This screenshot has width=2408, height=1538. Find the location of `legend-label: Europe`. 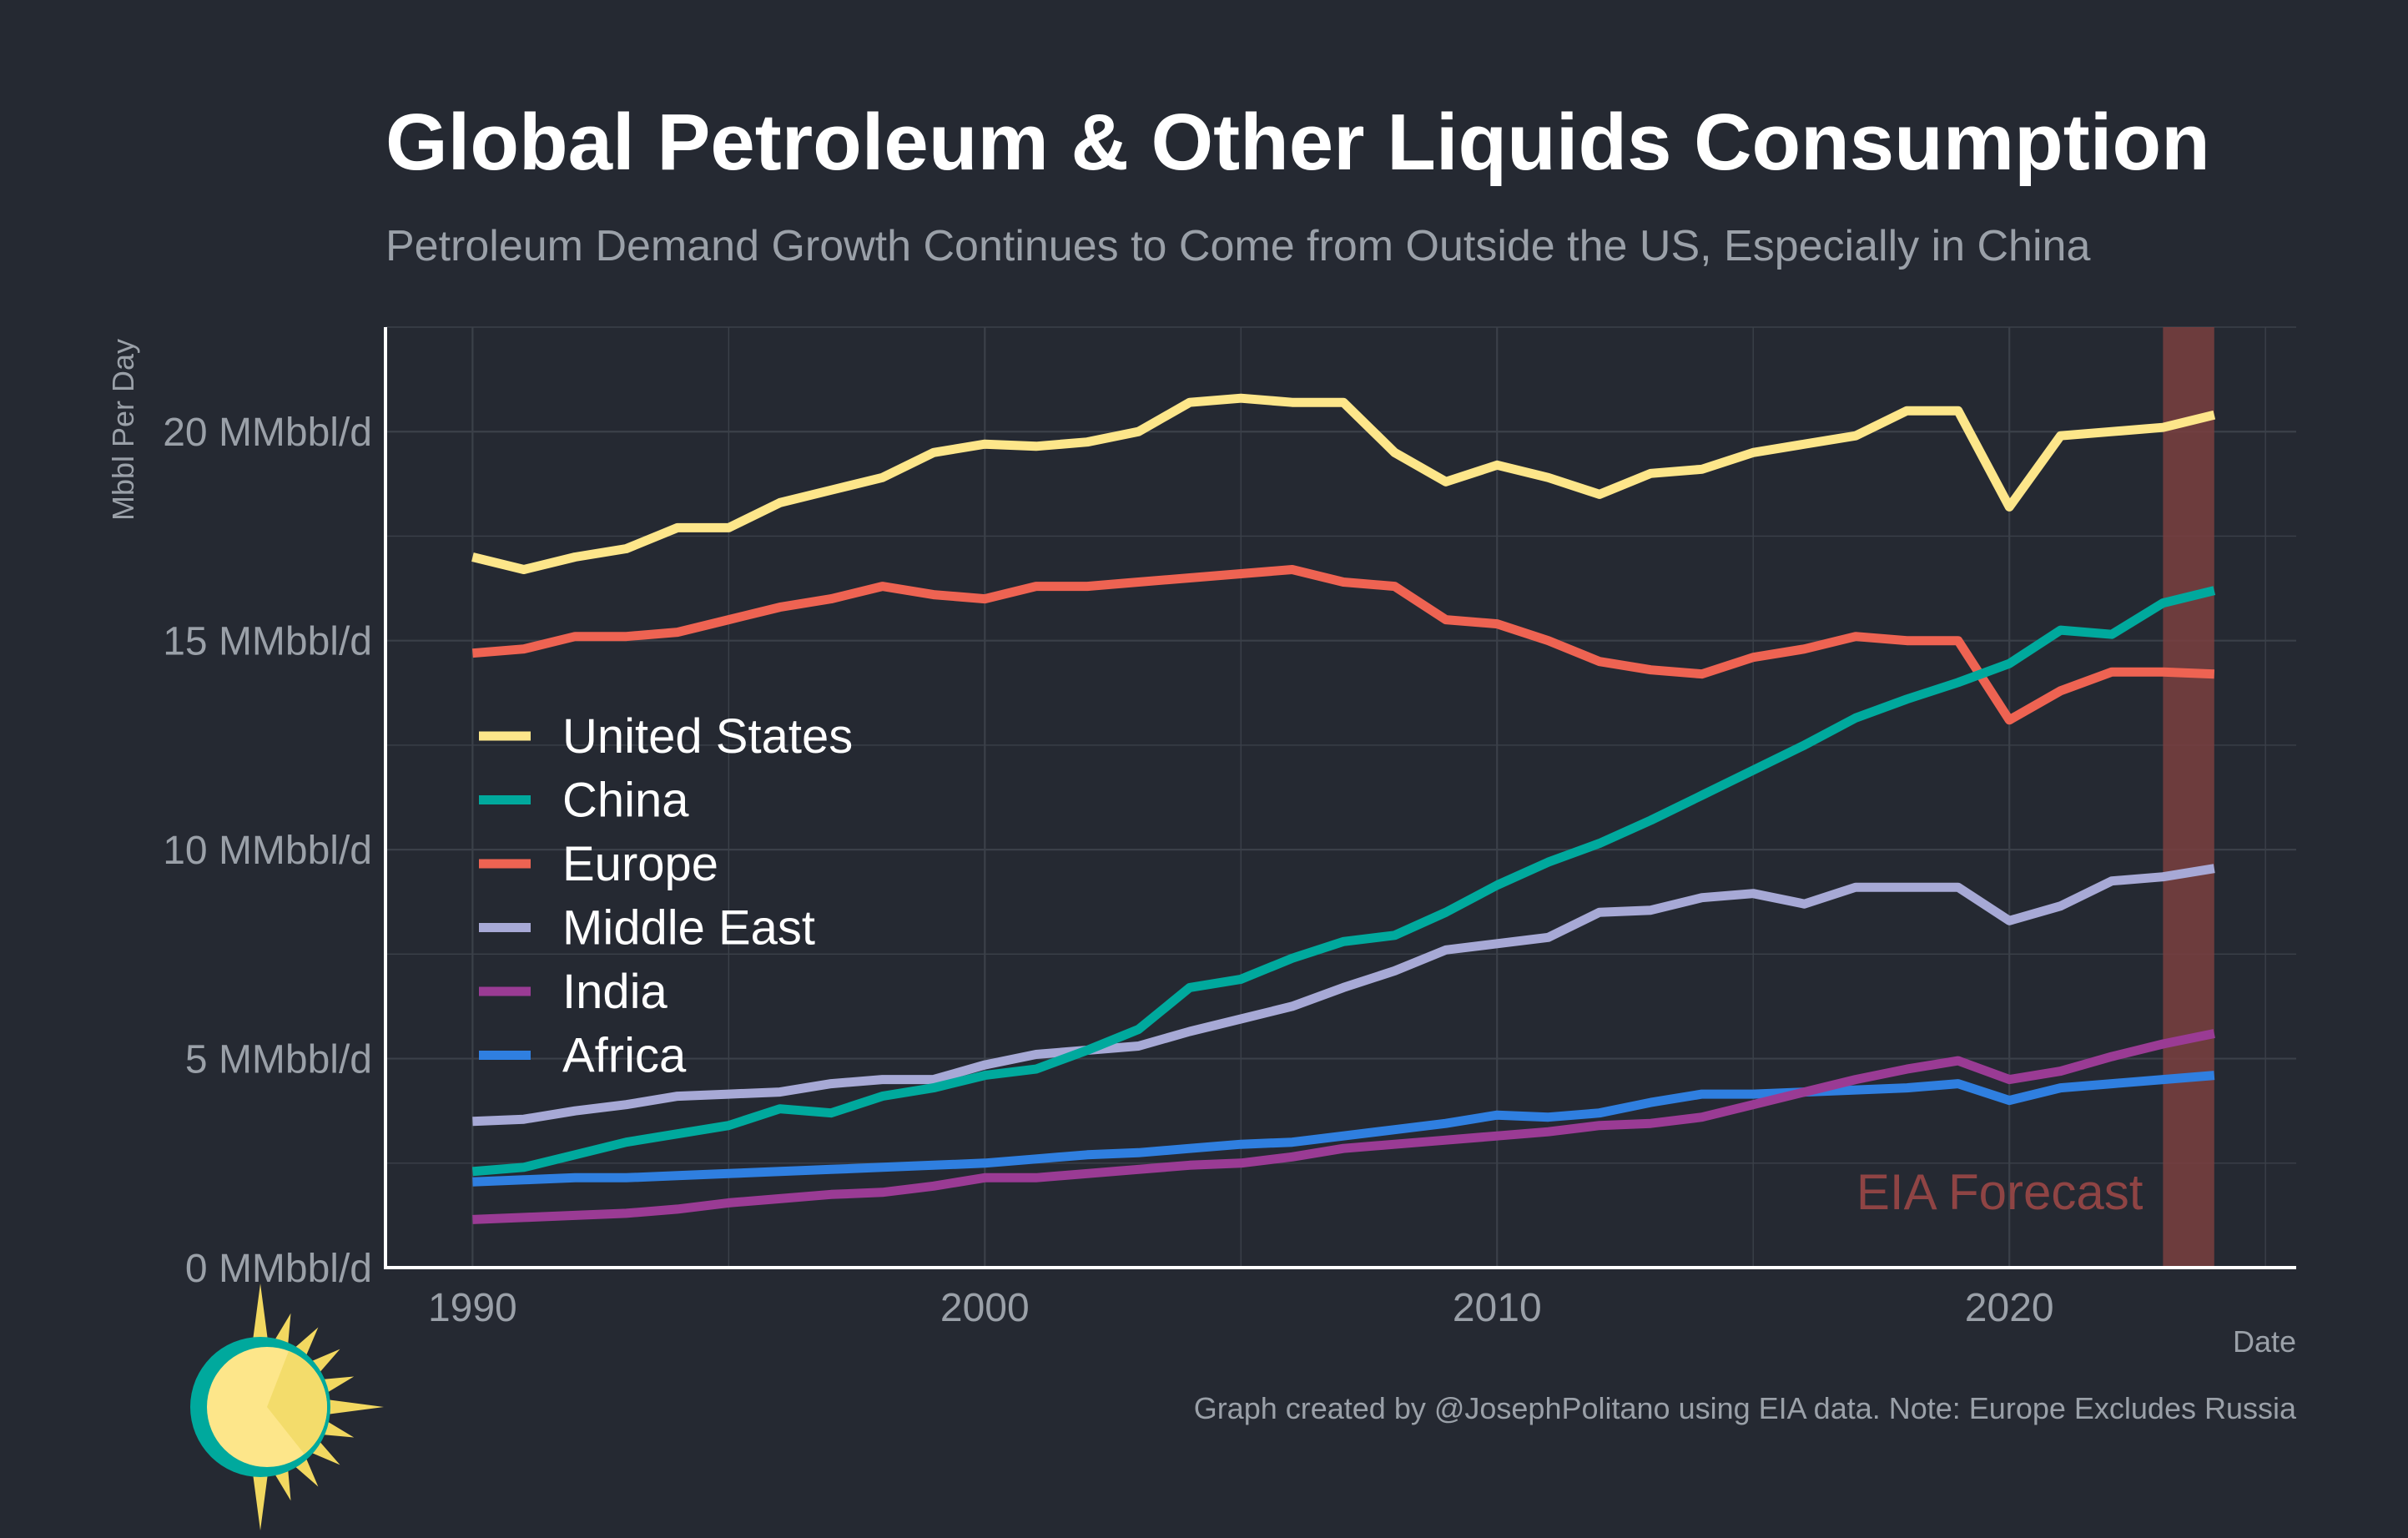

legend-label: Europe is located at coordinates (640, 864).